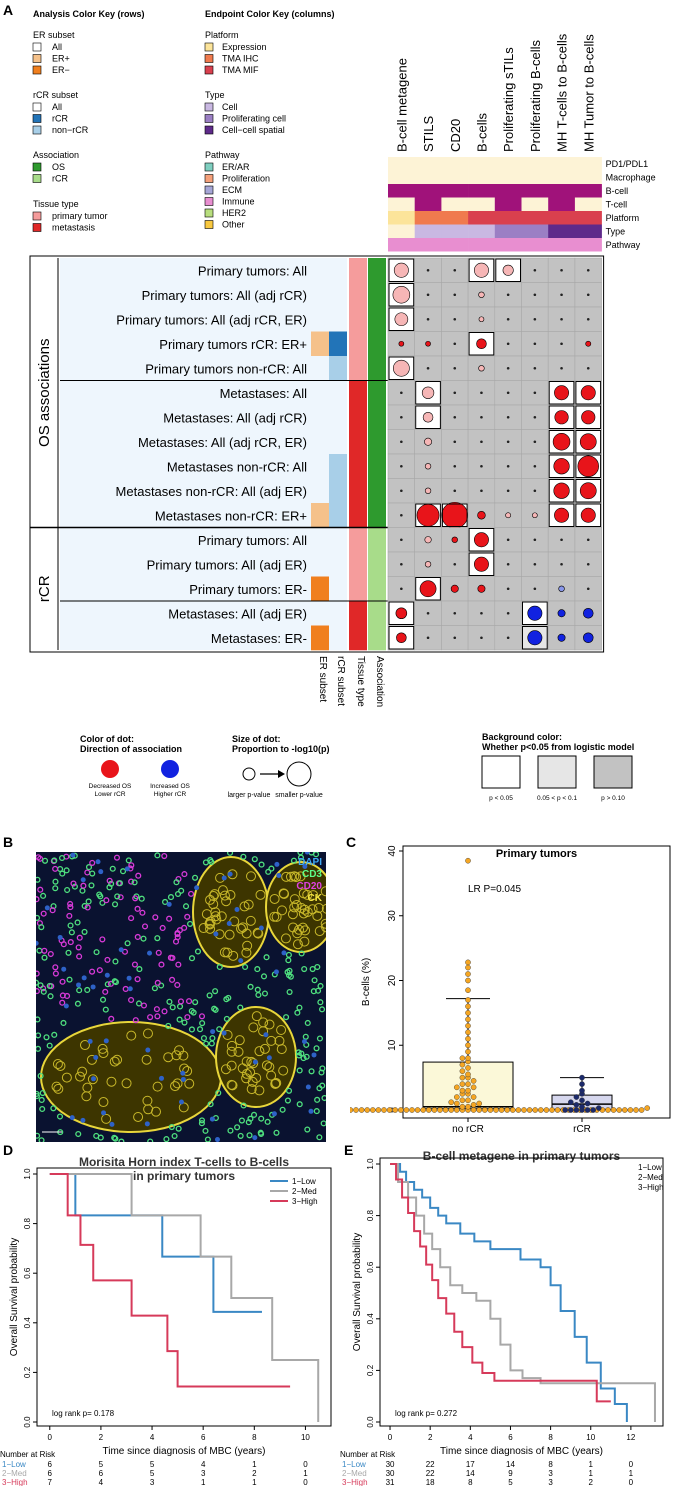  Describe the element at coordinates (248, 589) in the screenshot. I see `row-label: Primary tumors: ER-` at that location.